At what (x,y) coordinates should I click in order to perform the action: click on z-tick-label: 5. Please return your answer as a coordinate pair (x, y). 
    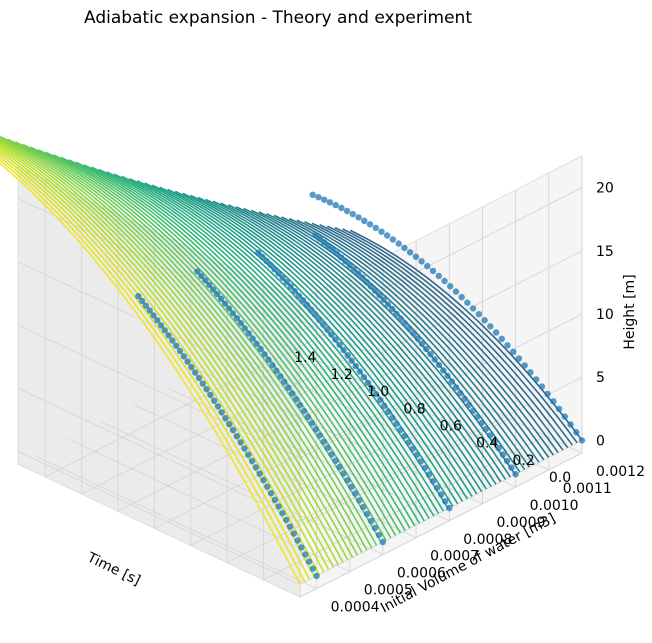
    Looking at the image, I should click on (600, 378).